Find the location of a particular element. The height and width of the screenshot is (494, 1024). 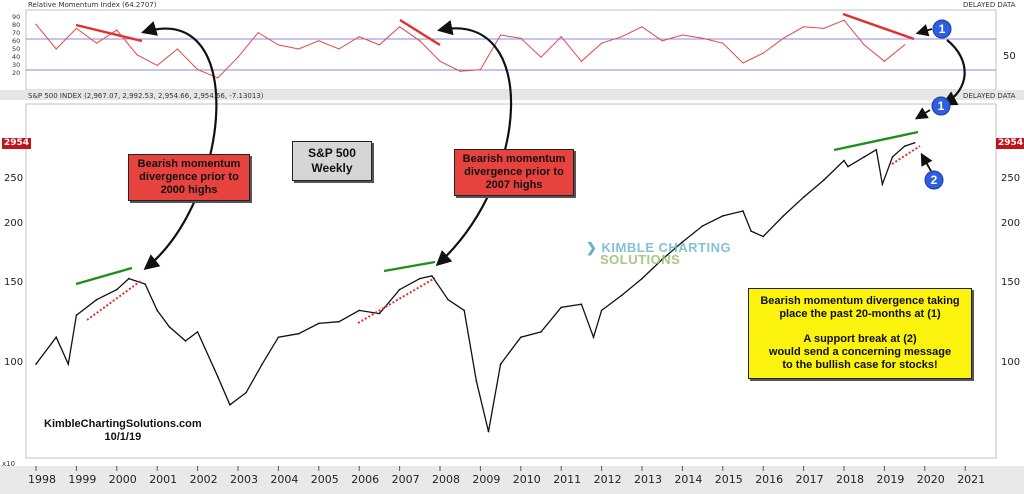

x-tick-label: 1998 is located at coordinates (42, 479).